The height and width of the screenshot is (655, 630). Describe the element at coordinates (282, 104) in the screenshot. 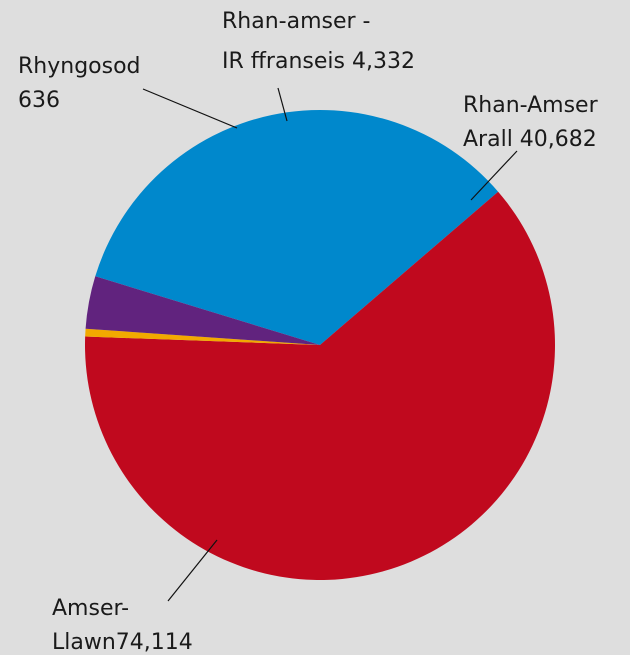

I see `leader-rhan-amser-ir` at that location.